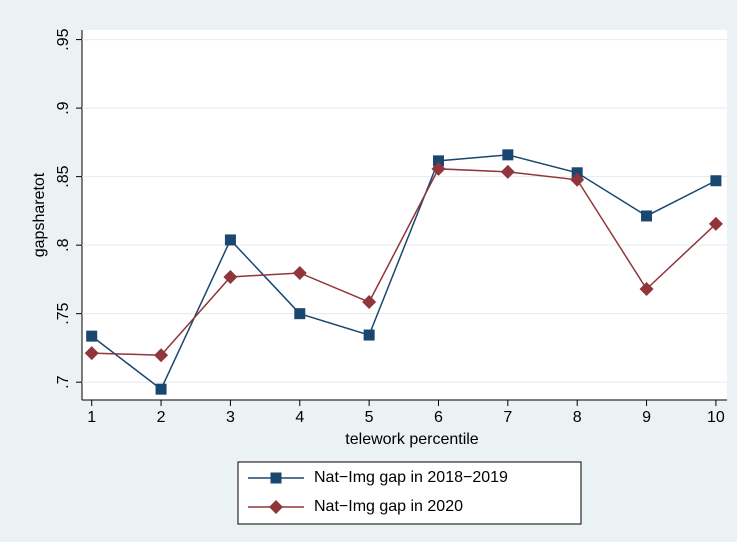 The image size is (737, 542). Describe the element at coordinates (577, 417) in the screenshot. I see `x-tick-label: 8` at that location.